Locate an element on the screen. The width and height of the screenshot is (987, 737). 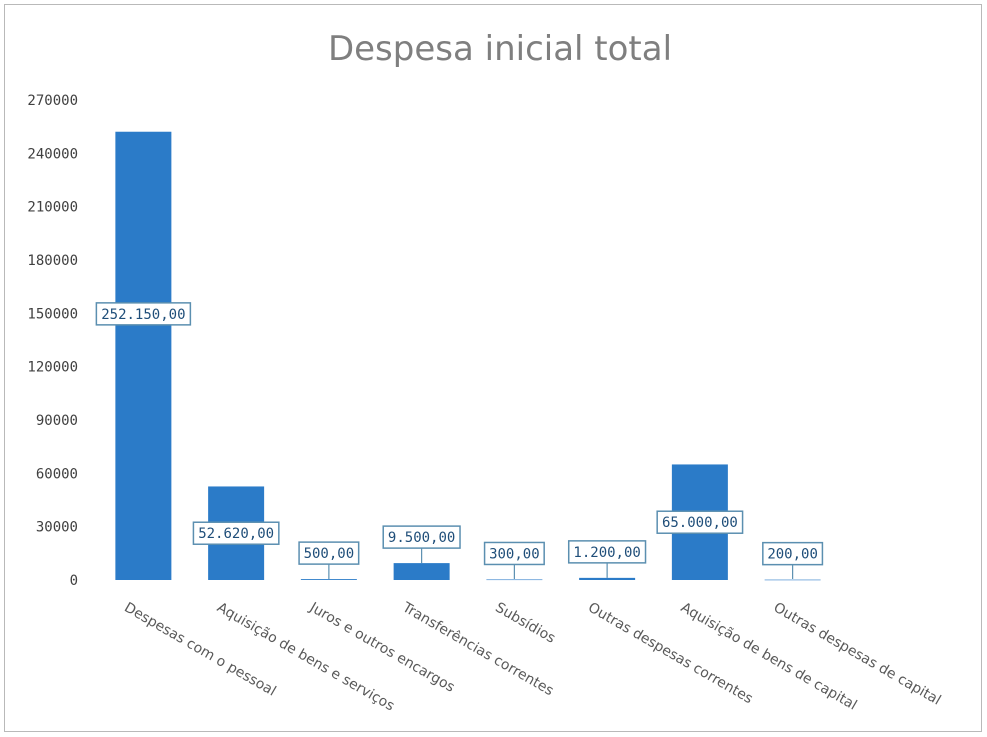
y-tick-label: 150000 is located at coordinates (52, 314).